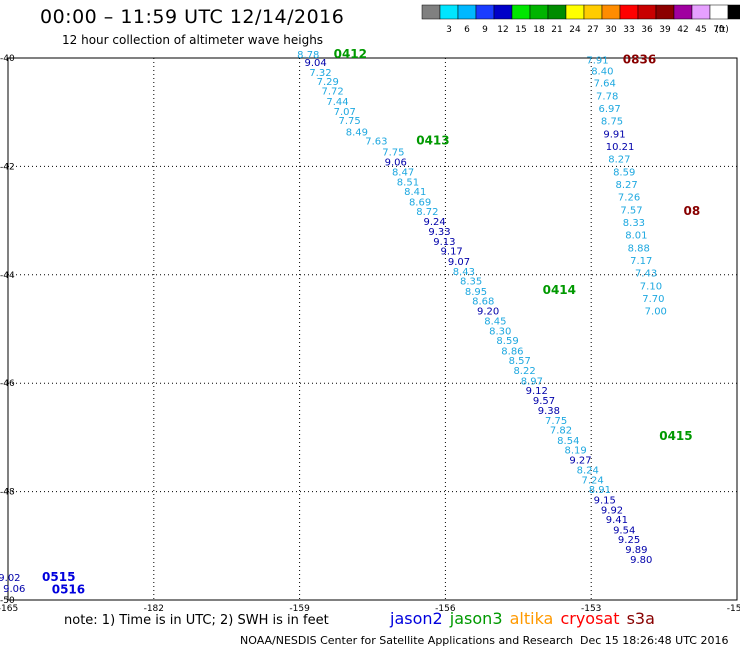 Image resolution: width=740 pixels, height=650 pixels. I want to click on wave-height-value: 8.86, so click(512, 351).